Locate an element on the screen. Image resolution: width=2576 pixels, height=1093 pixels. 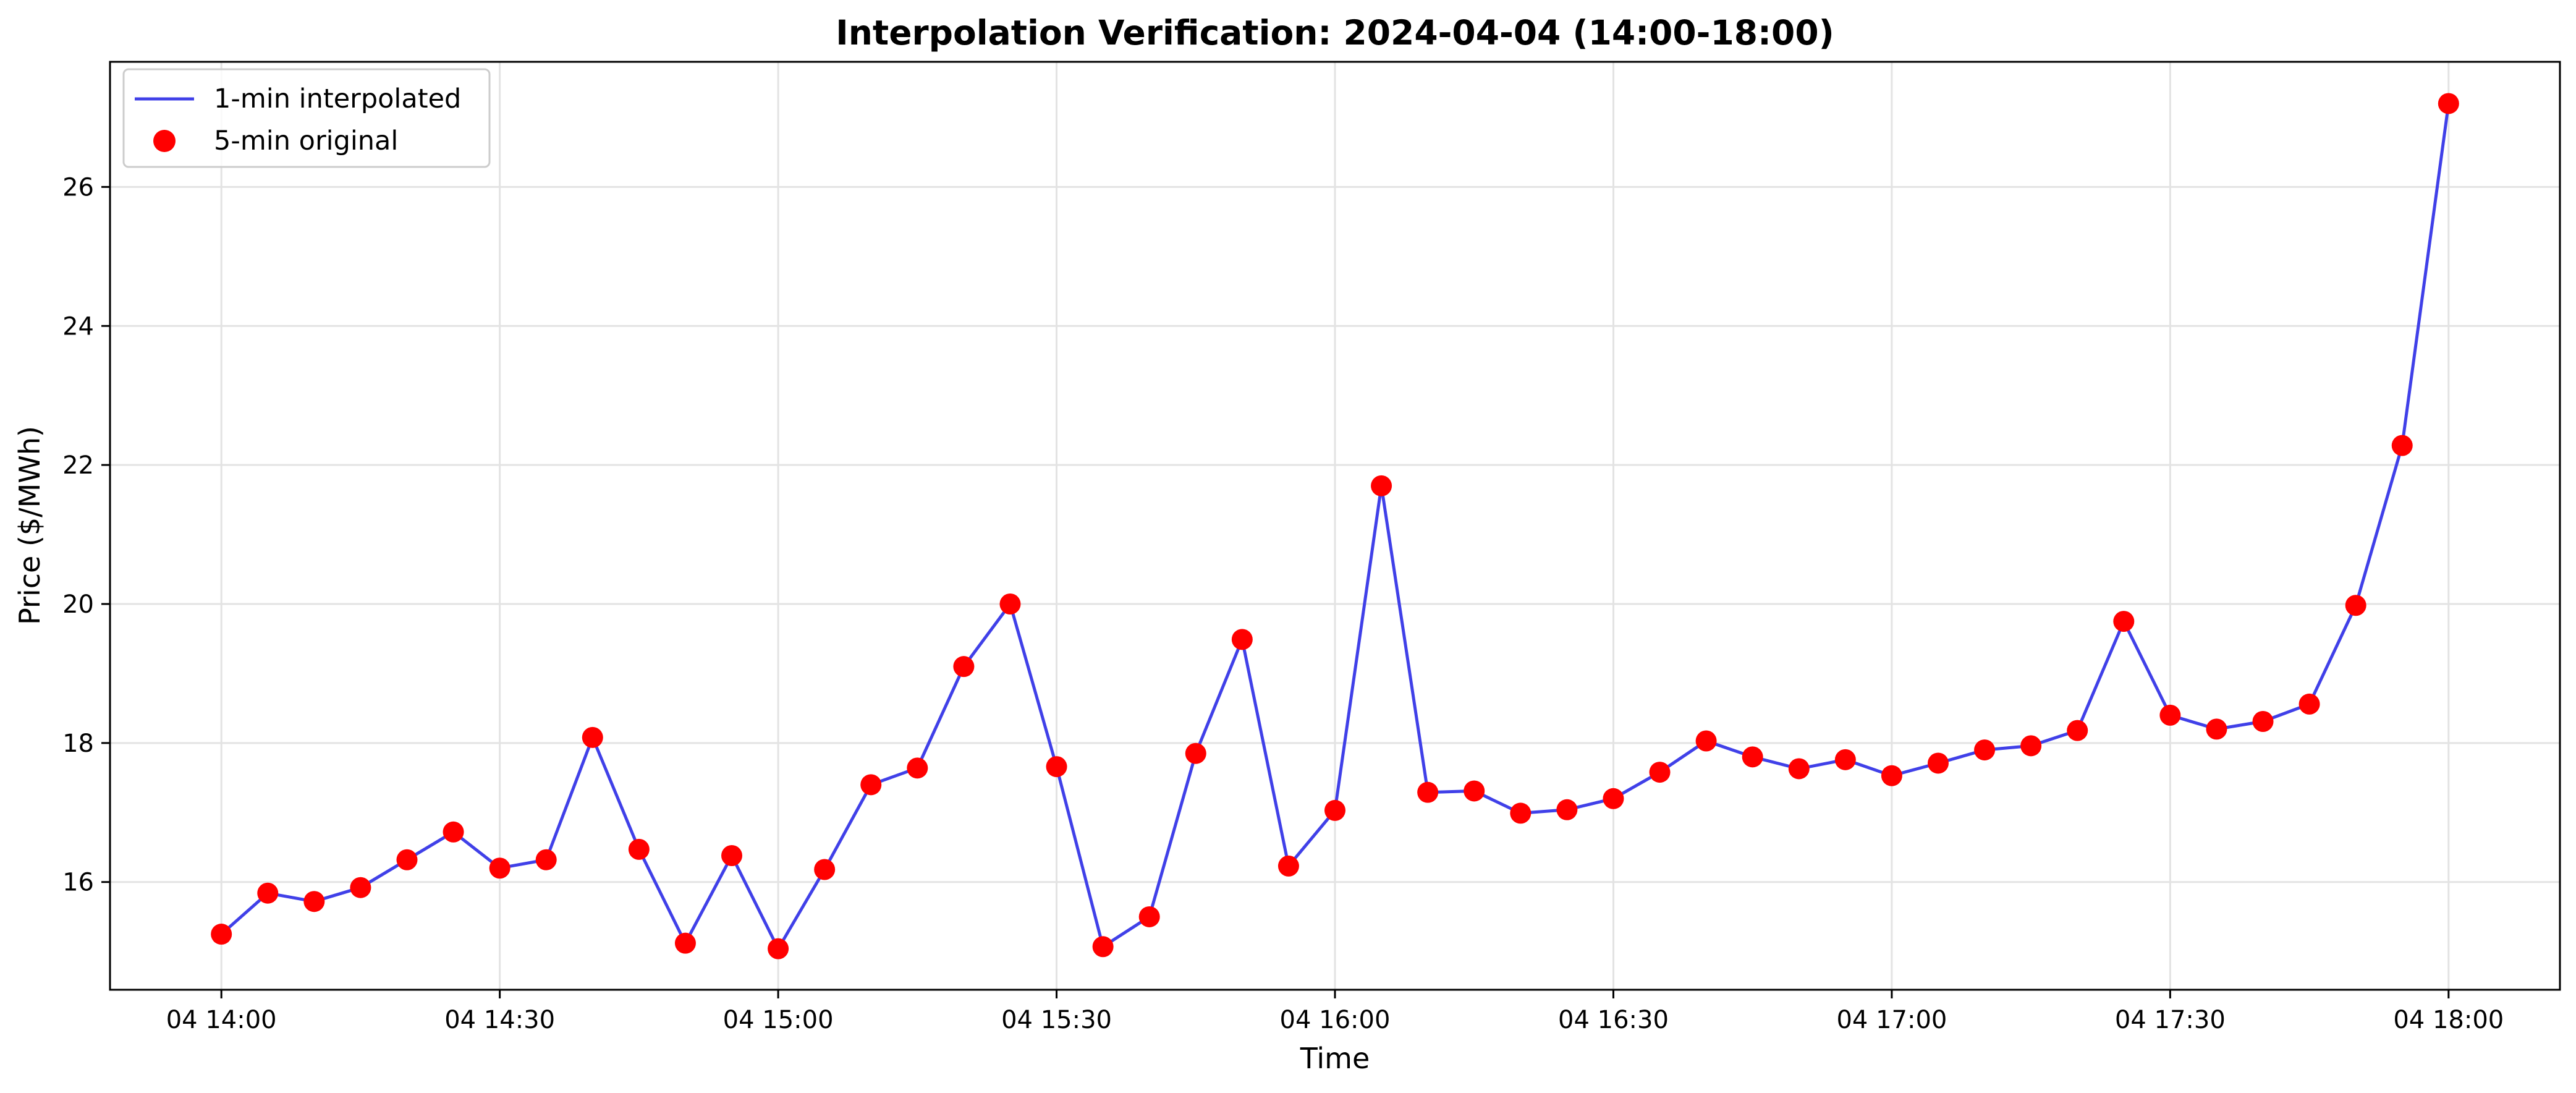
y-tick-label: 16 is located at coordinates (78, 883).